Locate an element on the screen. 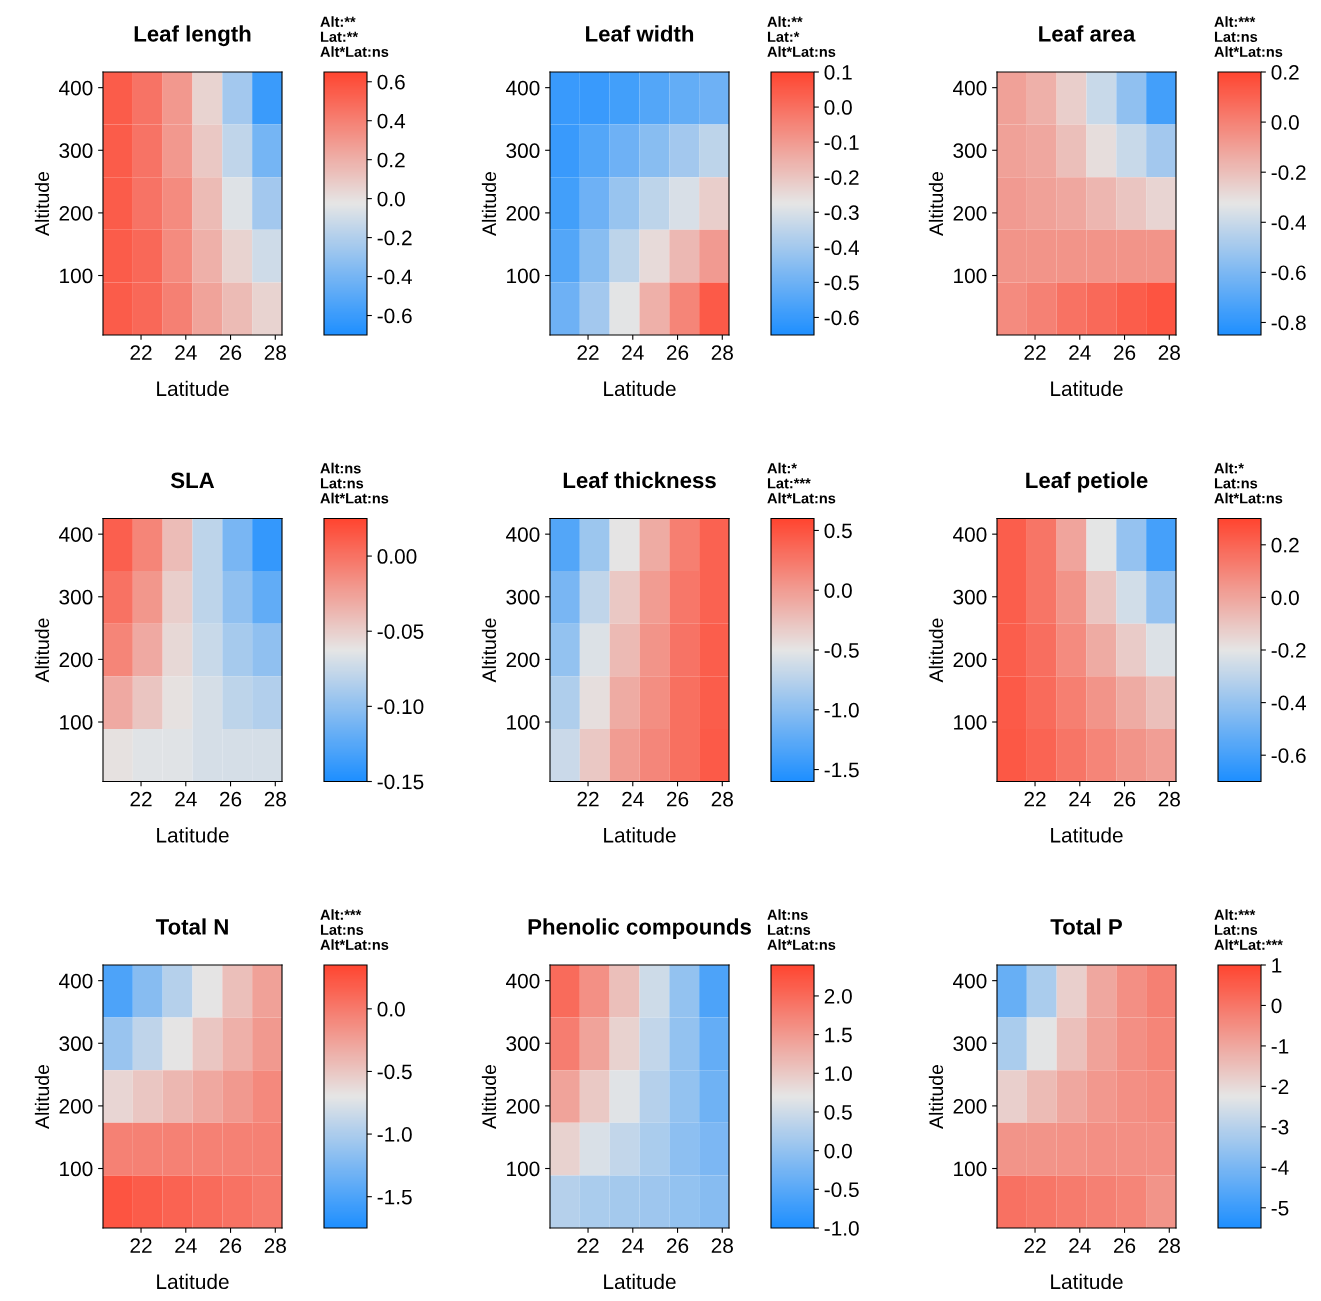  text: Lat:** is located at coordinates (339, 36).